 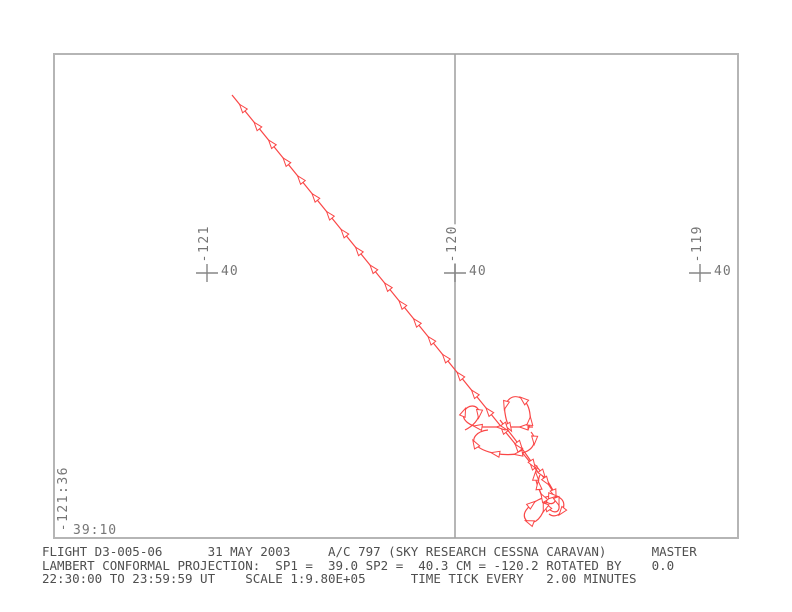 What do you see at coordinates (204, 243) in the screenshot?
I see `longitude-label: -121` at bounding box center [204, 243].